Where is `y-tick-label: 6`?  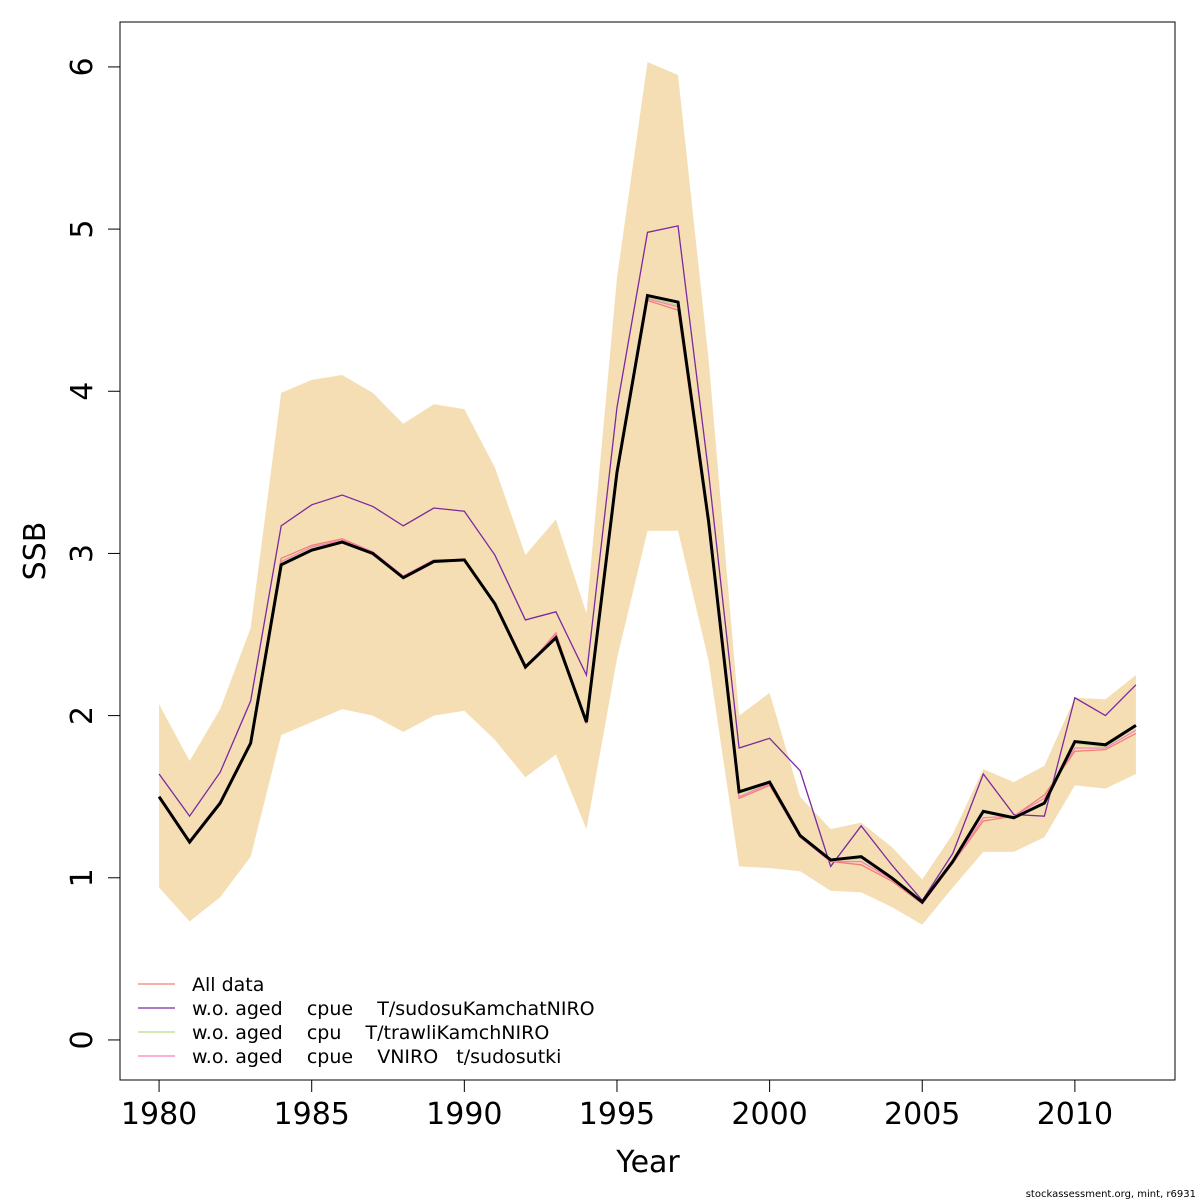 y-tick-label: 6 is located at coordinates (82, 66).